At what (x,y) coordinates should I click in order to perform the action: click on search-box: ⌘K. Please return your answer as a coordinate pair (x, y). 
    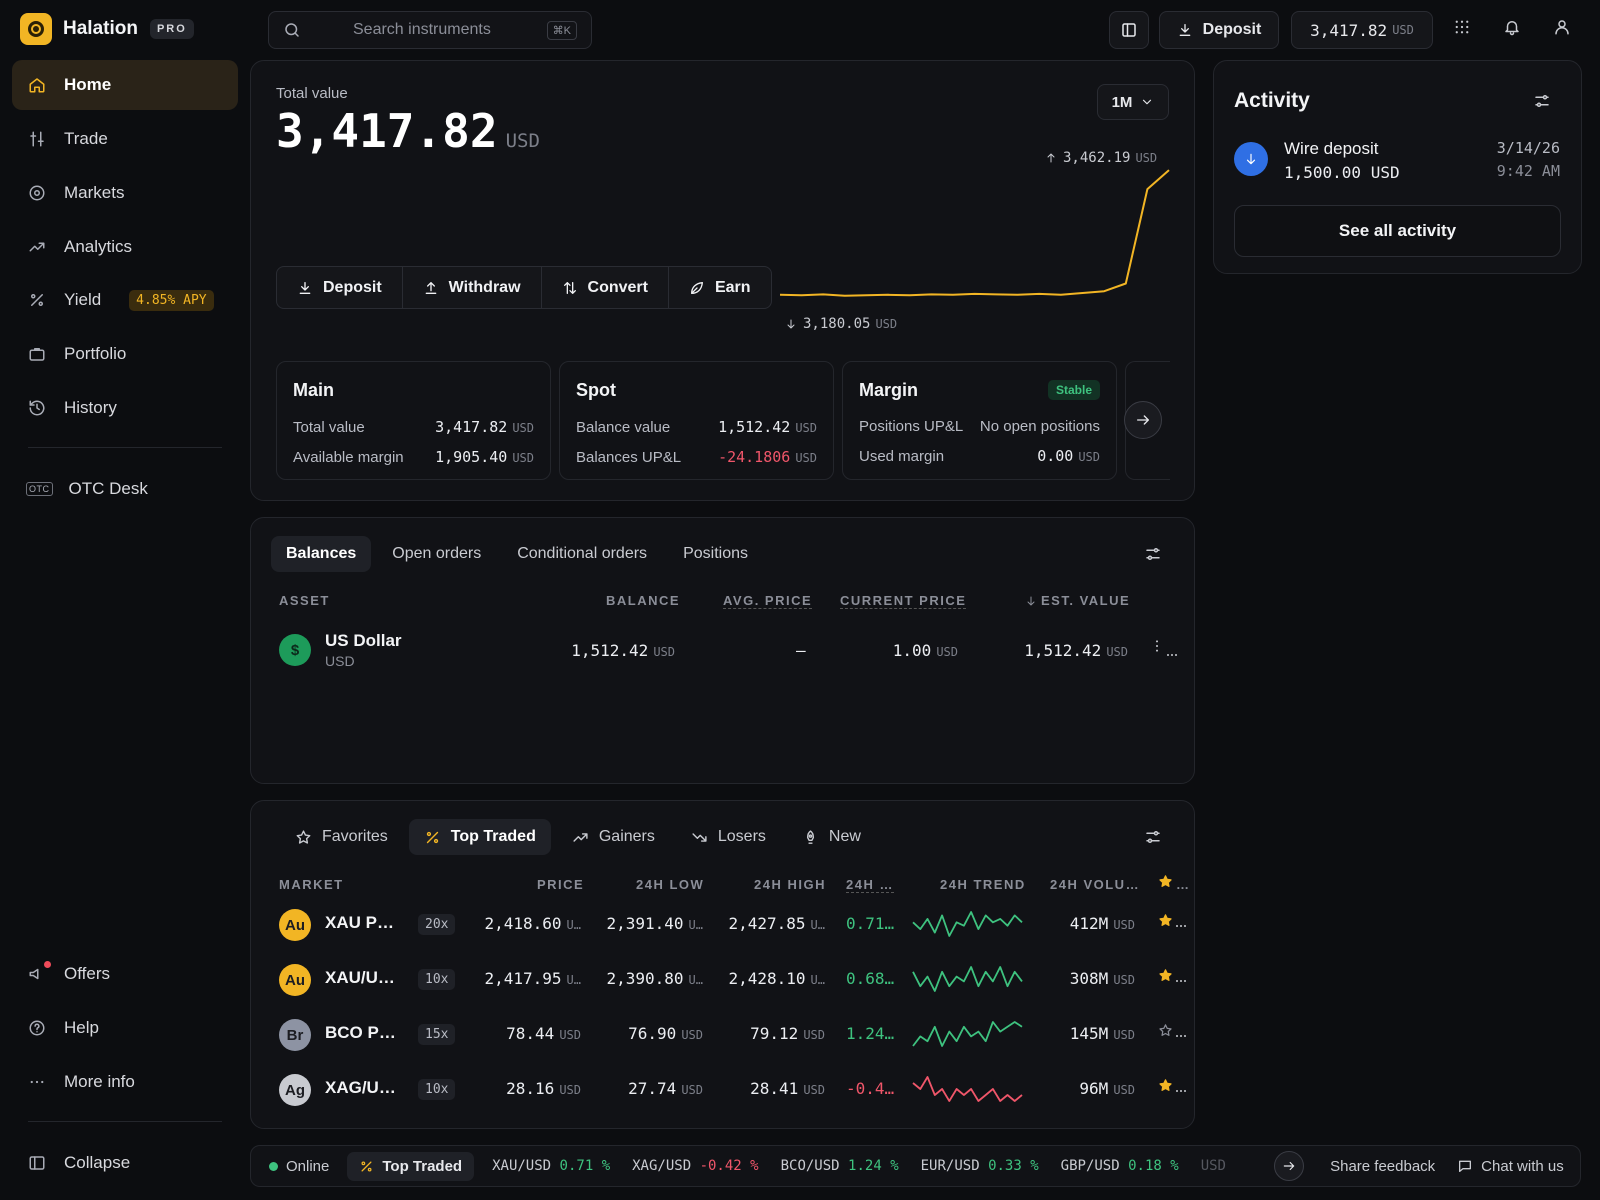
    Looking at the image, I should click on (430, 30).